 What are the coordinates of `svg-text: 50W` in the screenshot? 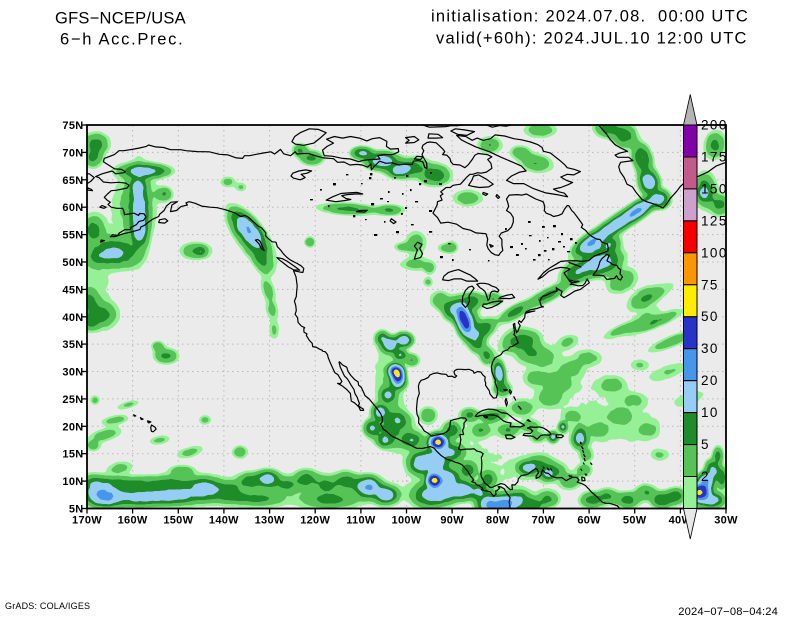 It's located at (635, 521).